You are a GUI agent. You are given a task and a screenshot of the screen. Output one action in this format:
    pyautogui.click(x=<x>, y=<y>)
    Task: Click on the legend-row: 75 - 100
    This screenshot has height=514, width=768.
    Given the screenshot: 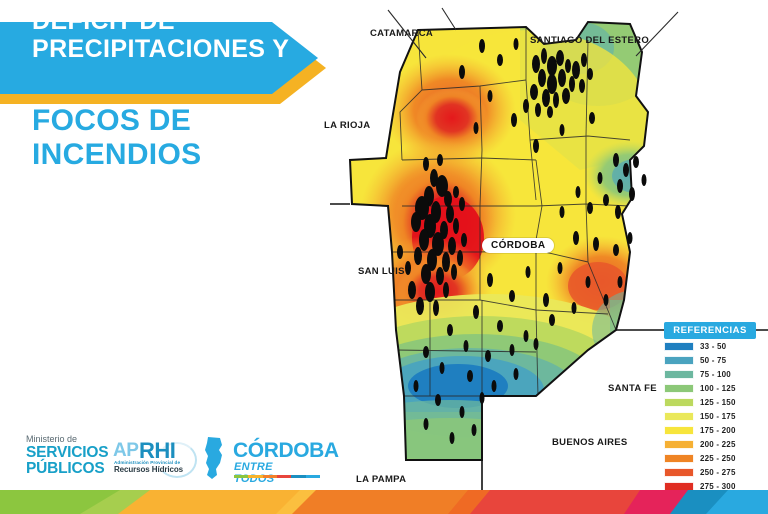 What is the action you would take?
    pyautogui.click(x=712, y=374)
    